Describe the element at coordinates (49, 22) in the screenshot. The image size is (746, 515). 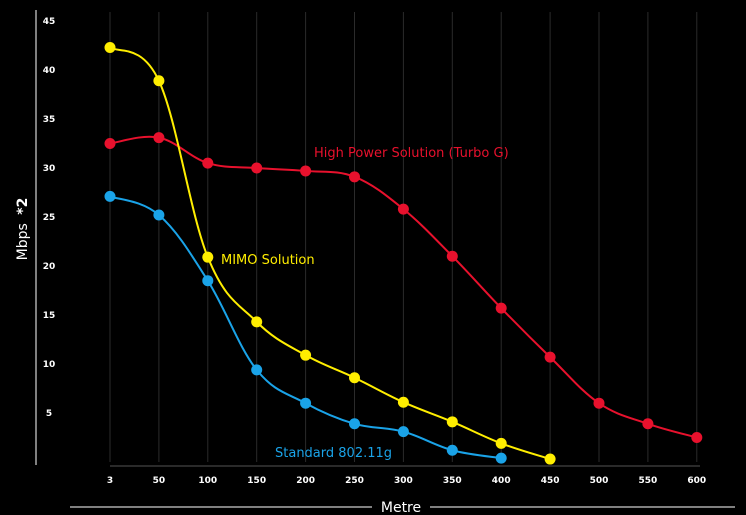
I see `y-tick-label: 45` at that location.